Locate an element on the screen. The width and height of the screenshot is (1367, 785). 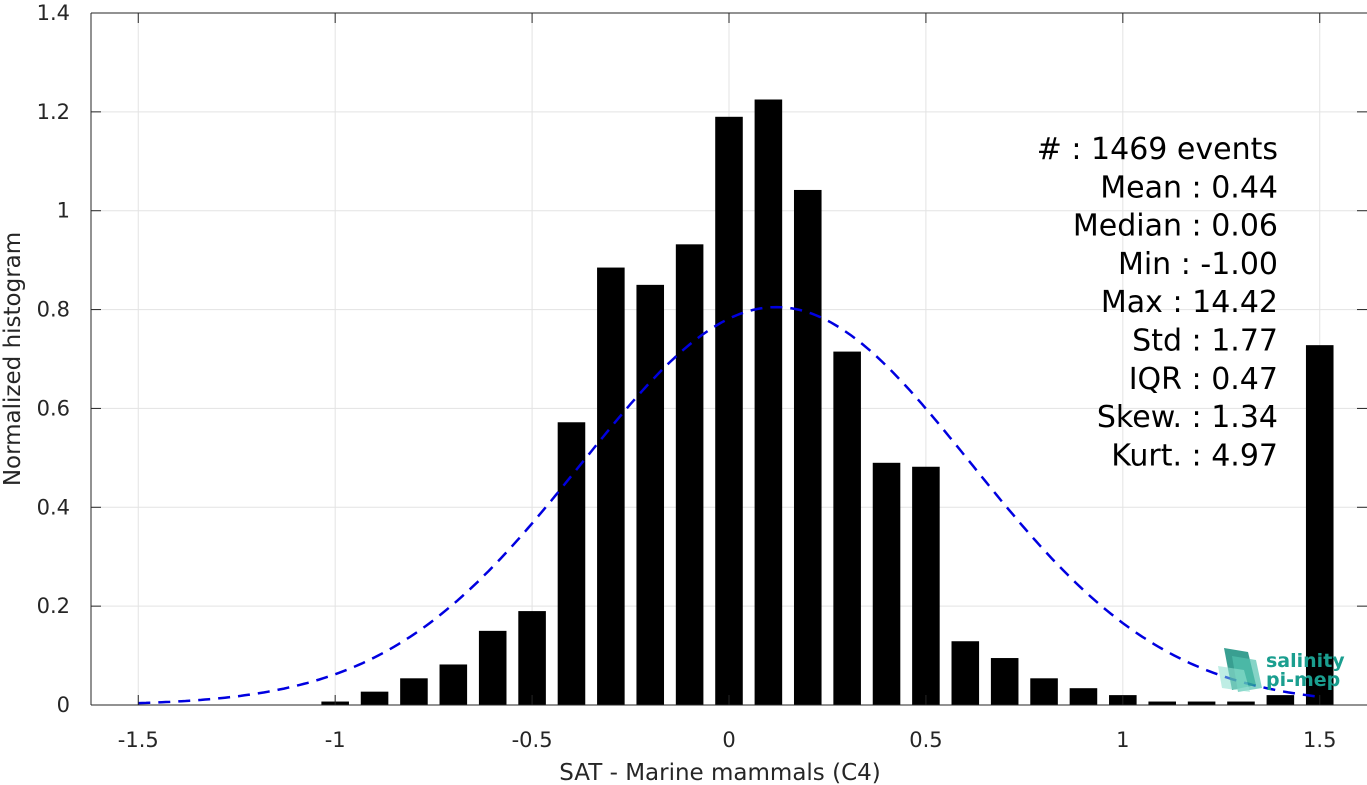
x-tick-label-0: -1.5 is located at coordinates (138, 740).